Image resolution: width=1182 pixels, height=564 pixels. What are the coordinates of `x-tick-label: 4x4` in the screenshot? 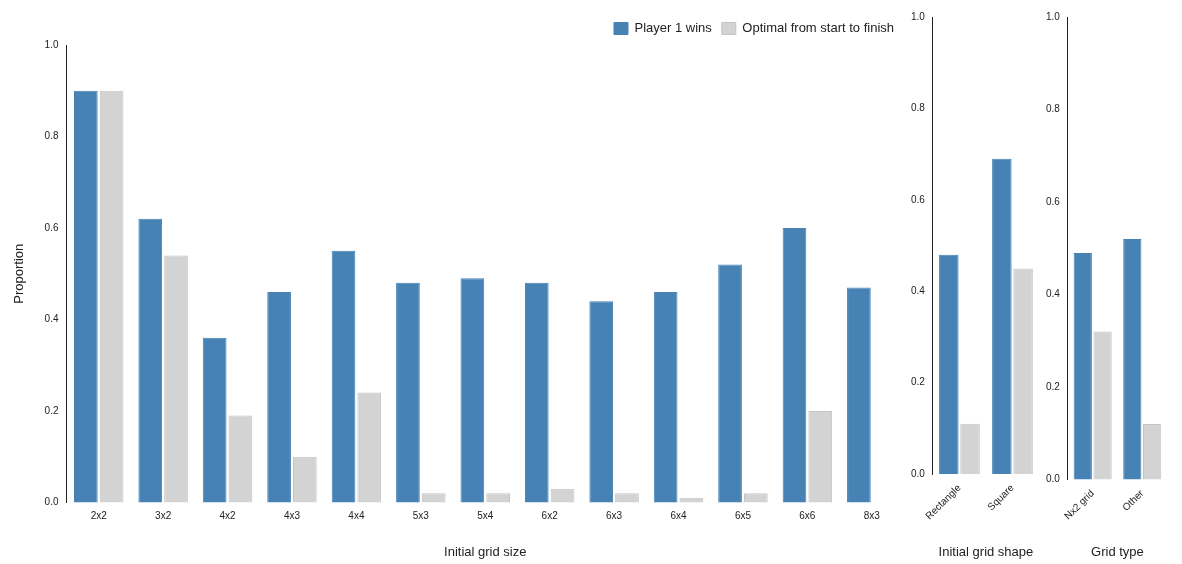 It's located at (356, 516).